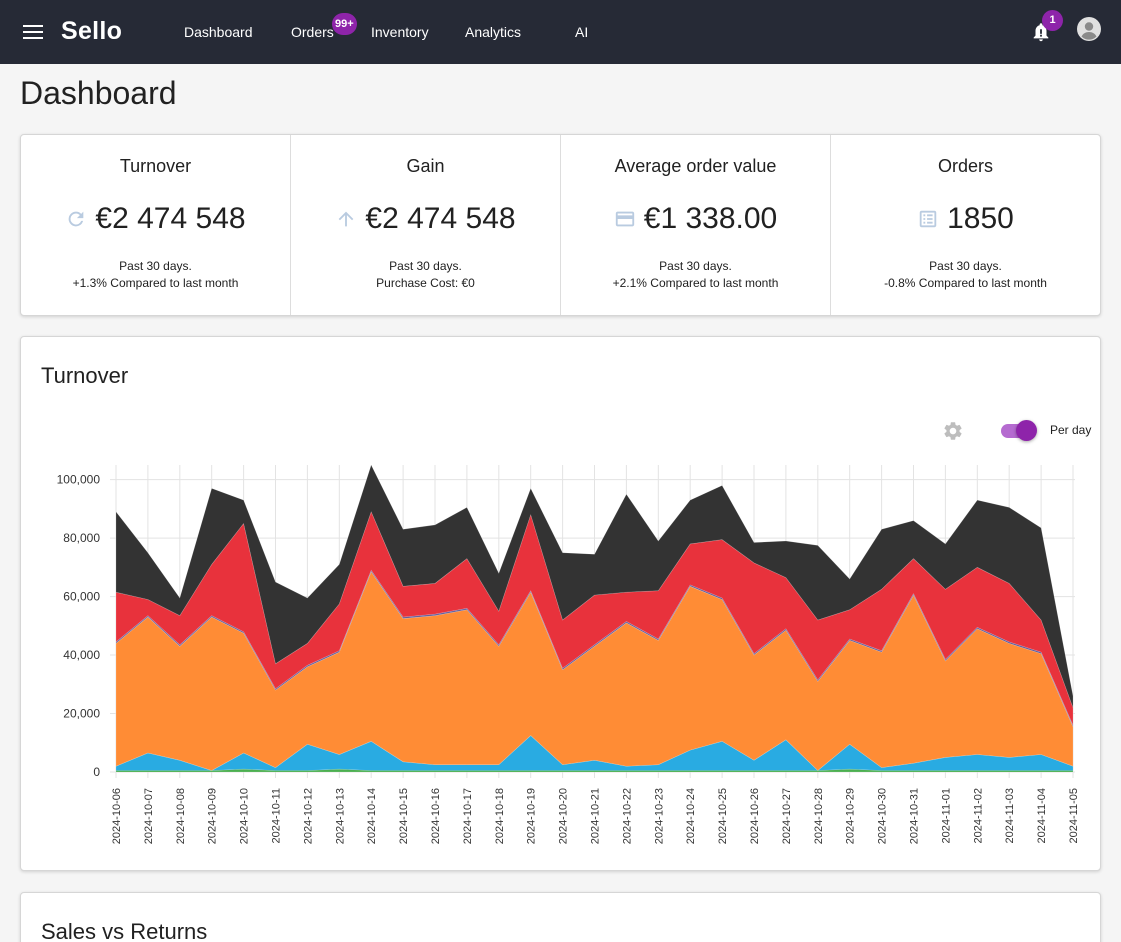 The image size is (1121, 942). Describe the element at coordinates (76, 219) in the screenshot. I see `refresh-icon` at that location.